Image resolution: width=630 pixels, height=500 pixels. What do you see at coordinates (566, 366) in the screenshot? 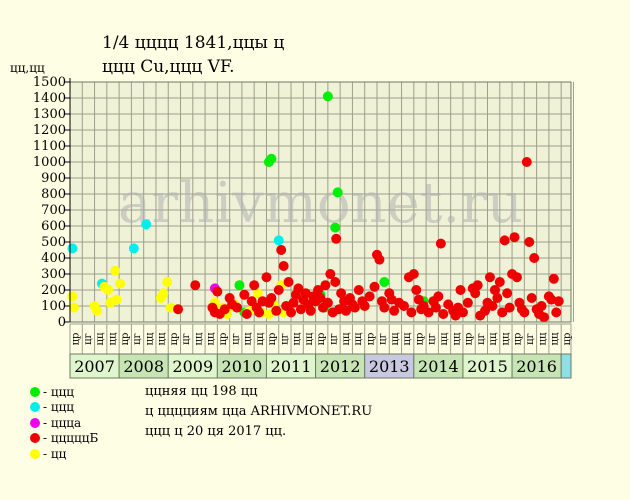
I see `year-cell-current` at bounding box center [566, 366].